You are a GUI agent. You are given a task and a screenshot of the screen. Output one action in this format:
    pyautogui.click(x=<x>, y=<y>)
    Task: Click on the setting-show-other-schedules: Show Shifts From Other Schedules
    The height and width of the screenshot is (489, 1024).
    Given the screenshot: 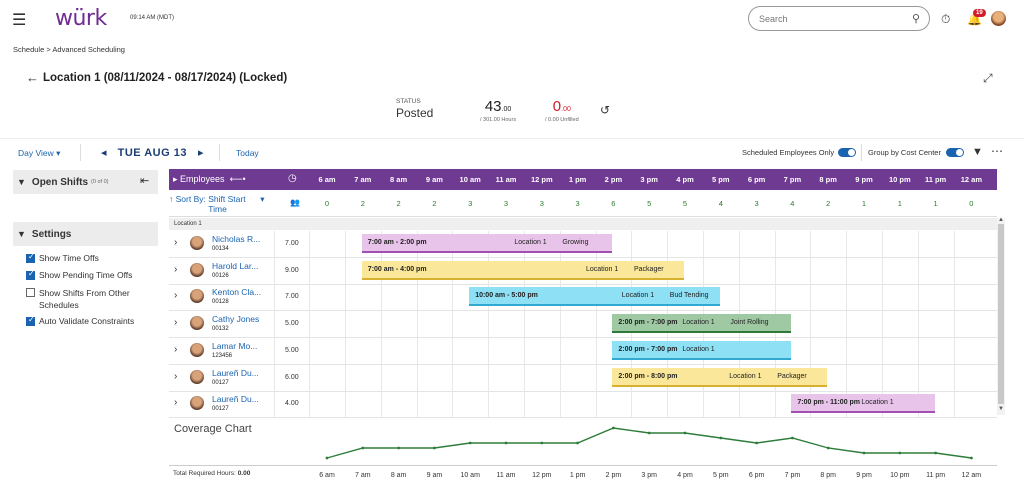 What is the action you would take?
    pyautogui.click(x=91, y=299)
    